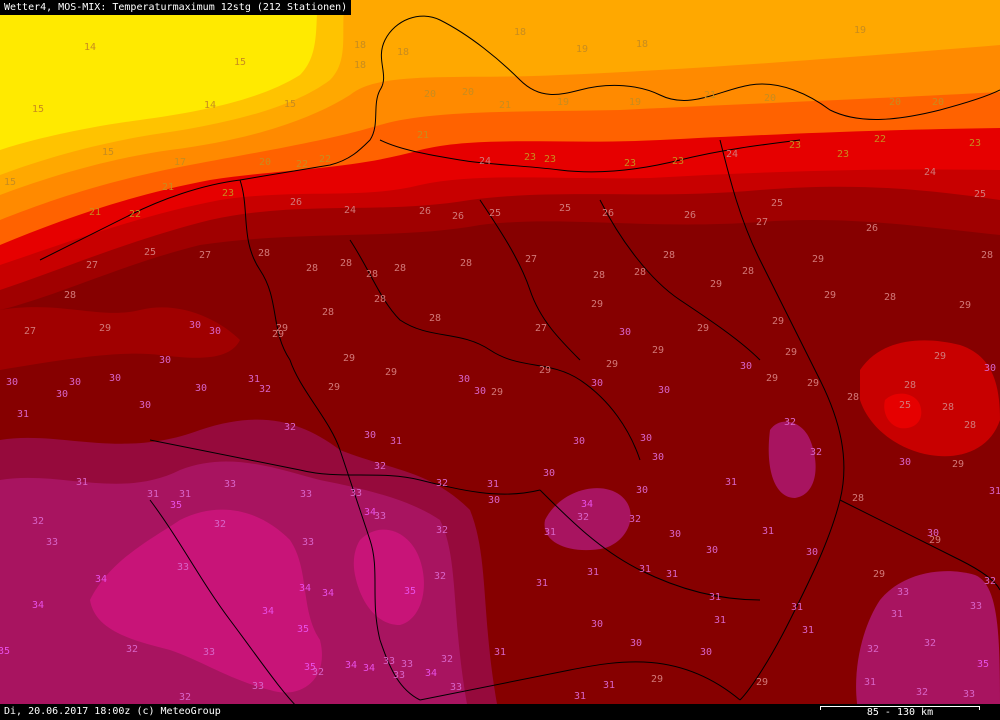  What do you see at coordinates (302, 164) in the screenshot?
I see `station-temp-label: 22` at bounding box center [302, 164].